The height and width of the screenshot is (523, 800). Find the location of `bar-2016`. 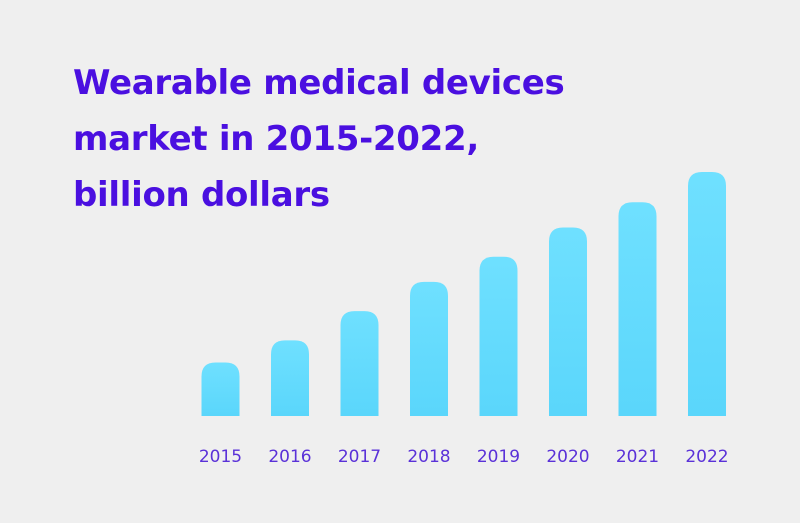

bar-2016 is located at coordinates (290, 378).